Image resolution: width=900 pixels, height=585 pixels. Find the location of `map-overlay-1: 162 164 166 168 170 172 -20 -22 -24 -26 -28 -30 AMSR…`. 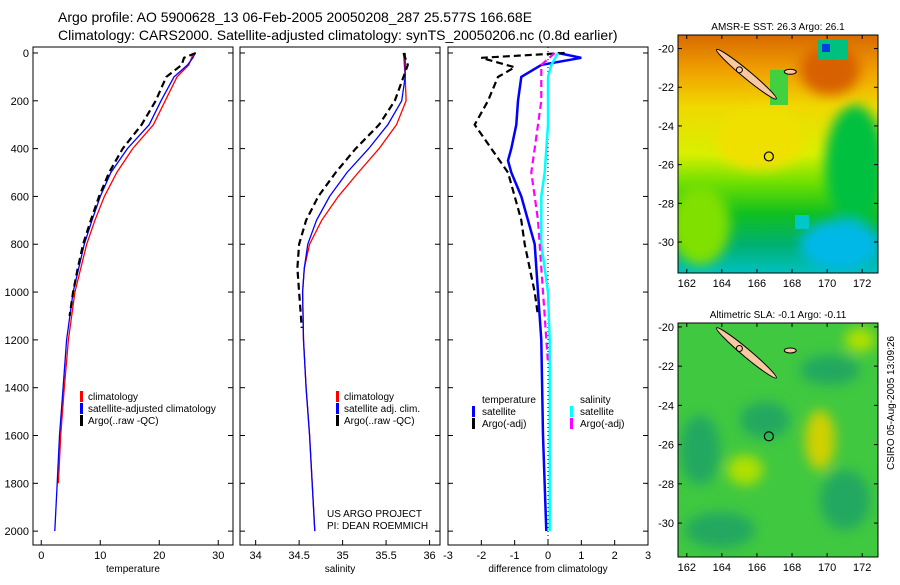

map-overlay-1: 162 164 166 168 170 172 -20 -22 -24 -26 -28 -30 AMSR… is located at coordinates (768, 156).